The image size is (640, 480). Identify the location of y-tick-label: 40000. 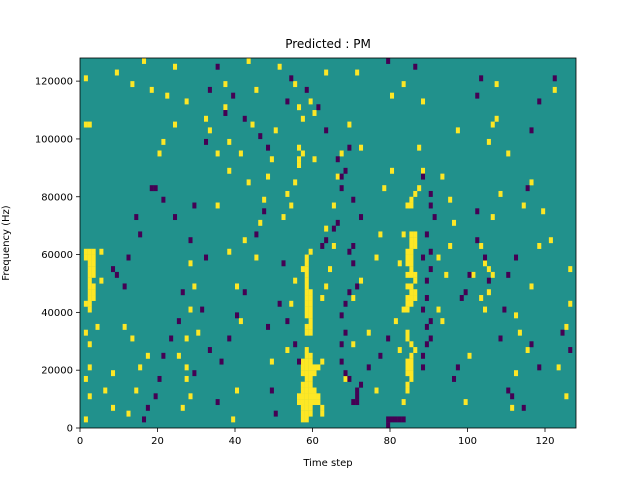
(57, 313).